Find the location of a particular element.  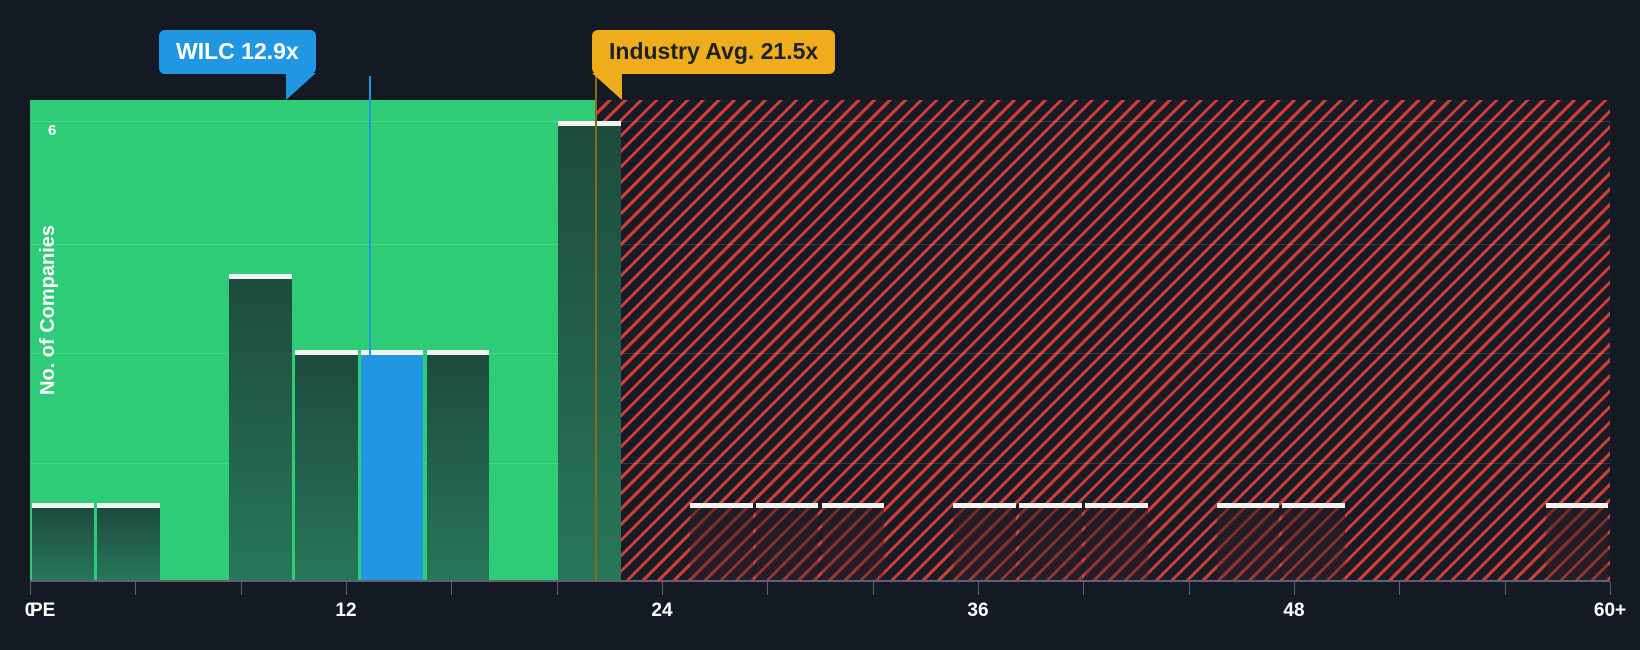

company-marker-callout: WILC 12.9x is located at coordinates (237, 65).